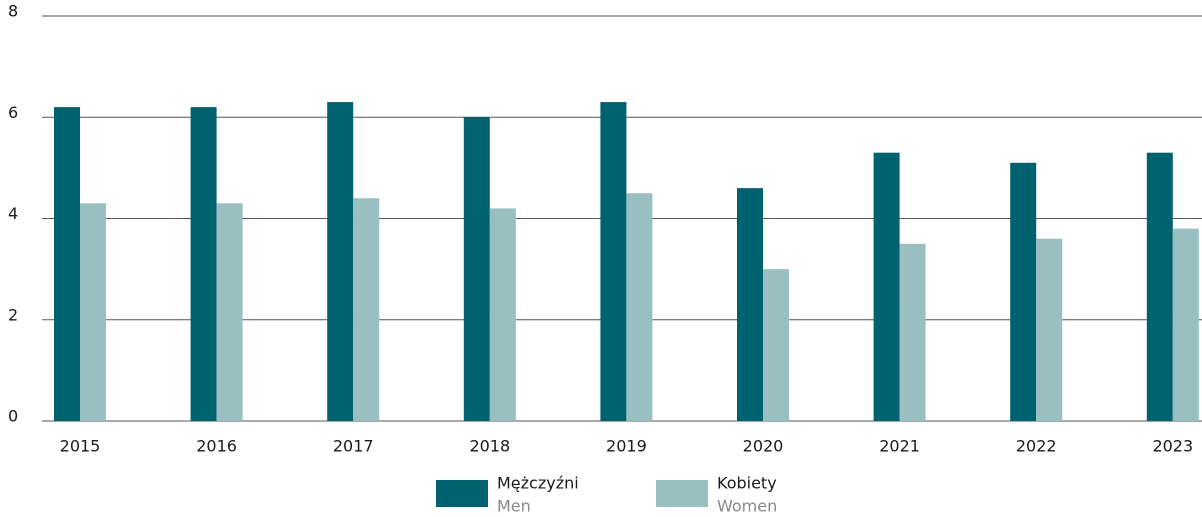 The width and height of the screenshot is (1202, 517). I want to click on y-tick-label: 6, so click(13, 112).